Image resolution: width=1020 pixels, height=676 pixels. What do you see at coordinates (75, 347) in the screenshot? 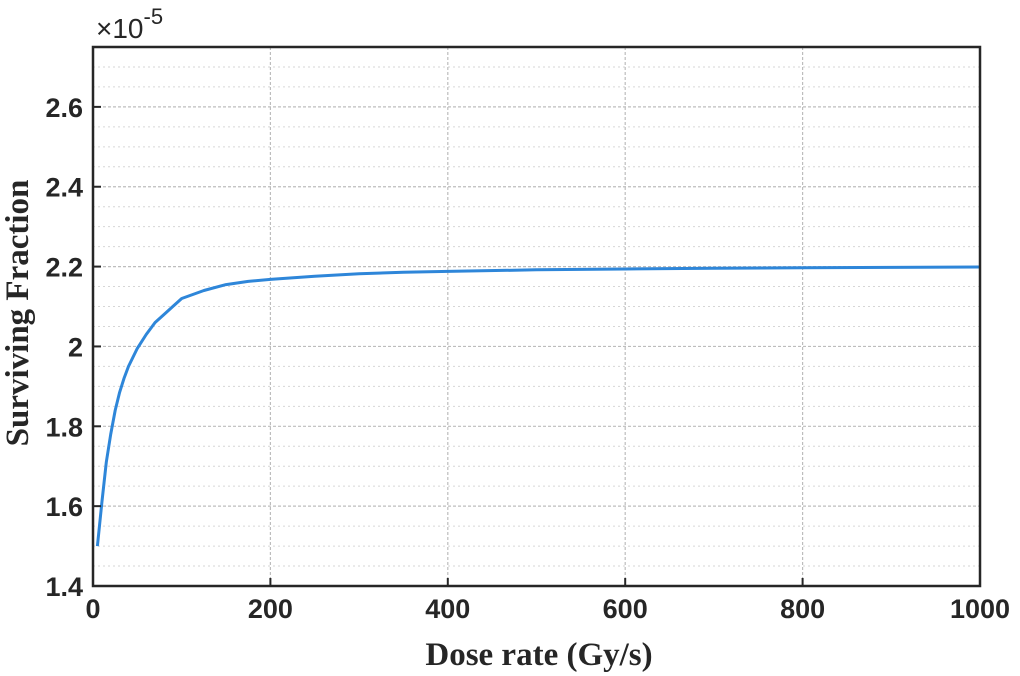
I see `y-tick-label: 2` at bounding box center [75, 347].